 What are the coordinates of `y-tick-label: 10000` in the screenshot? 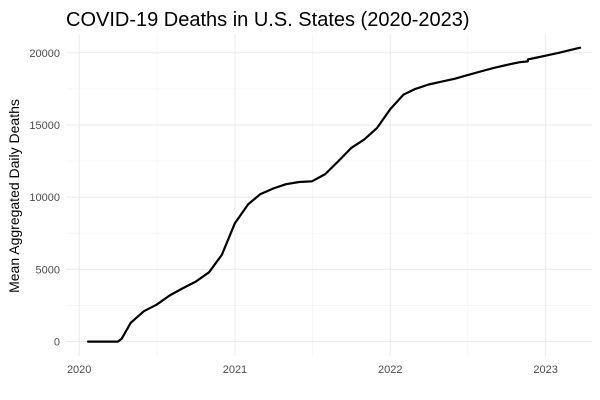 It's located at (44, 198).